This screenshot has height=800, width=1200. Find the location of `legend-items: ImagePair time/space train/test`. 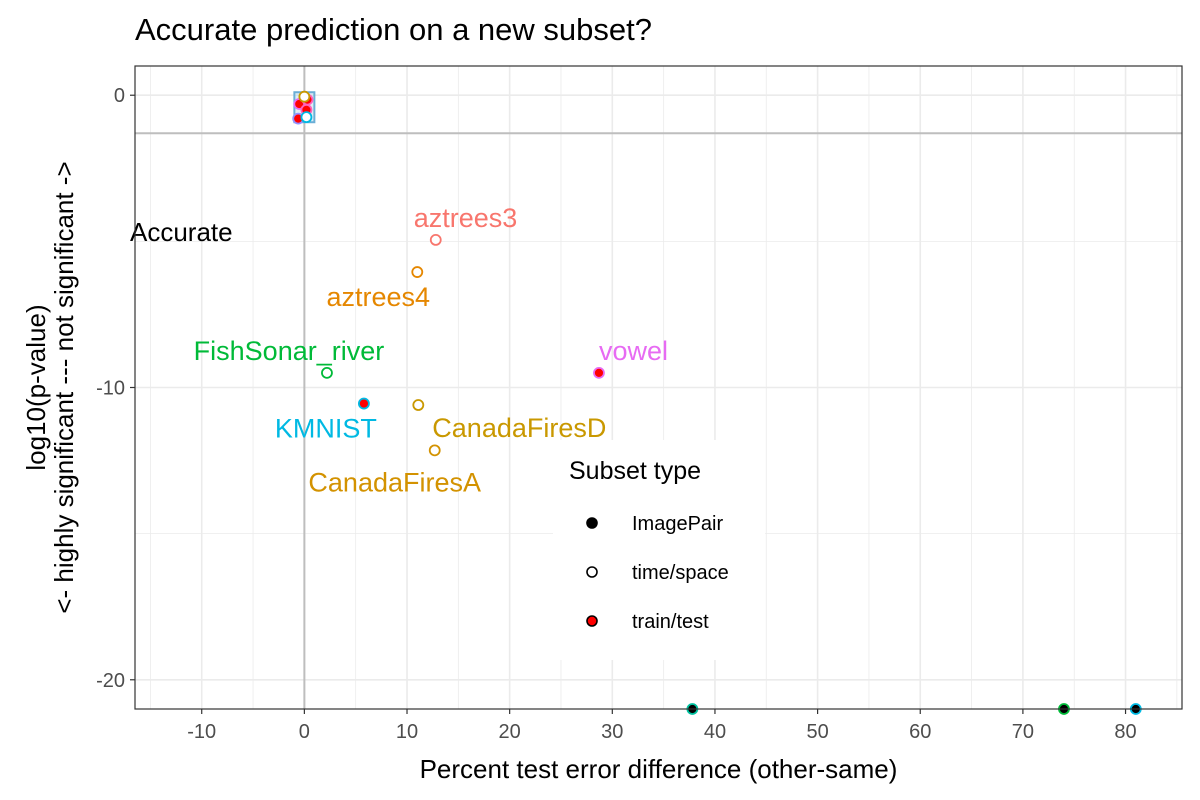

legend-items: ImagePair time/space train/test is located at coordinates (657, 573).